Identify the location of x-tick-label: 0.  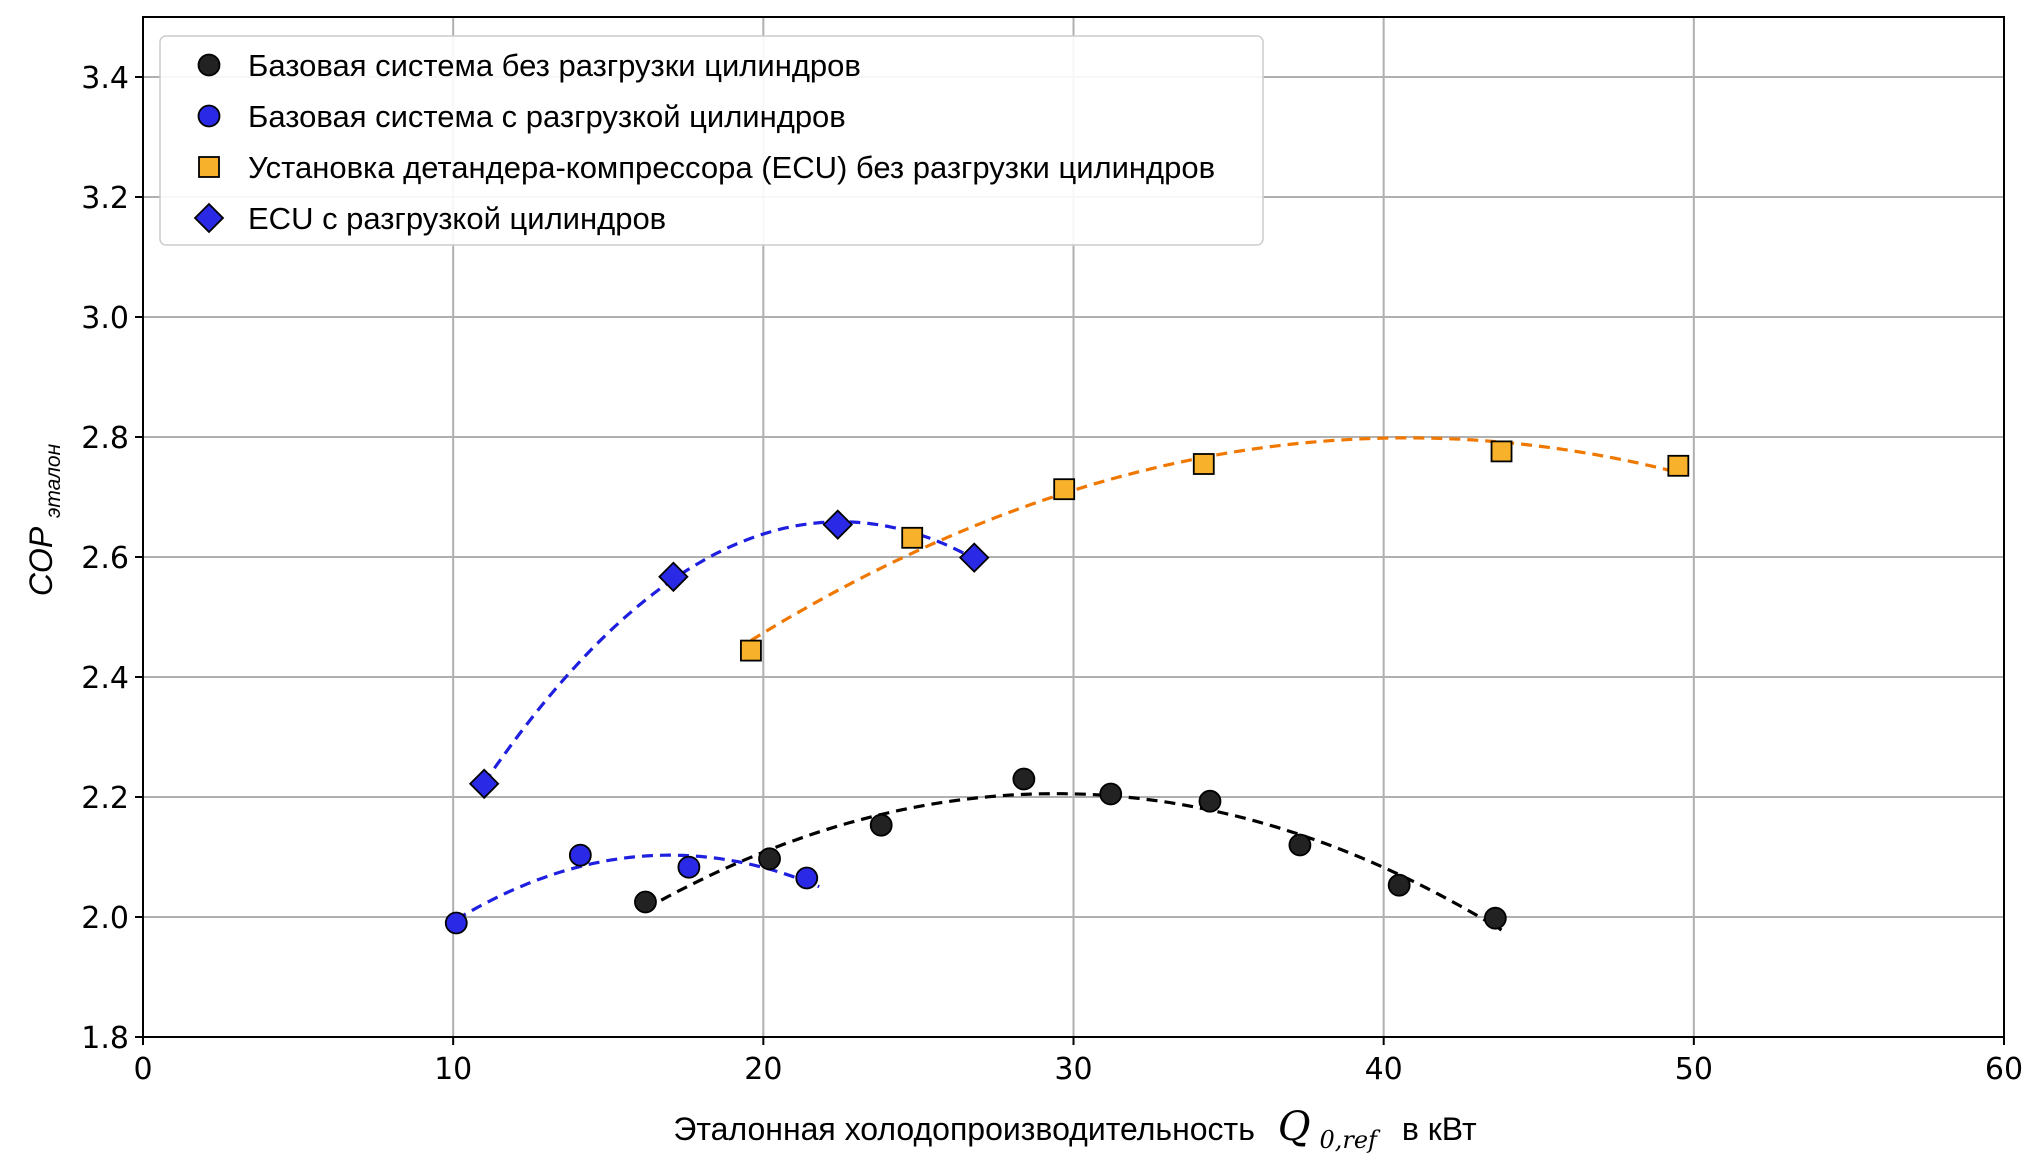
(142, 1069).